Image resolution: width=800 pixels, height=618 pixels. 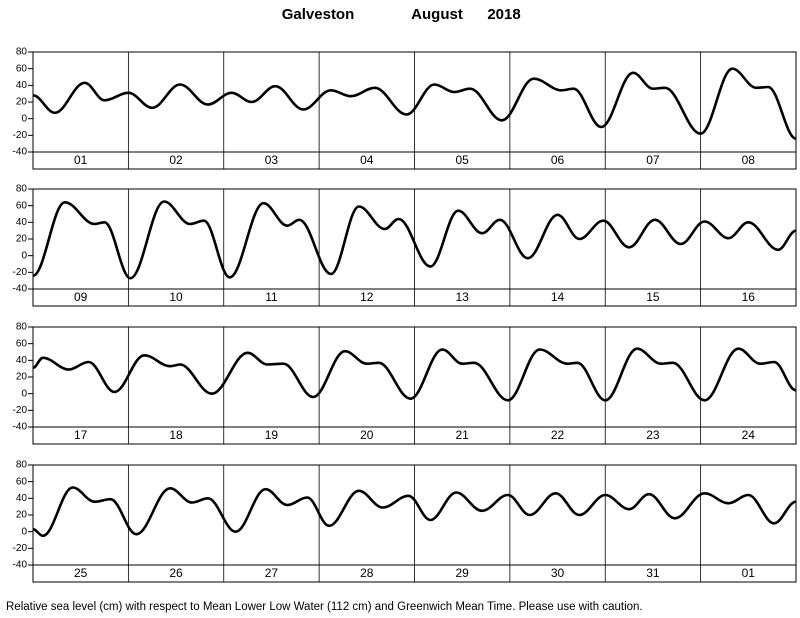 What do you see at coordinates (272, 160) in the screenshot?
I see `day-label: 03` at bounding box center [272, 160].